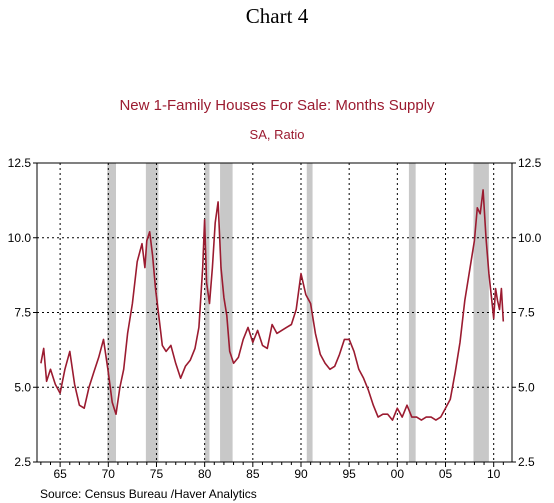 The width and height of the screenshot is (554, 503). What do you see at coordinates (22, 313) in the screenshot?
I see `y-tick-label-left: 7.5` at bounding box center [22, 313].